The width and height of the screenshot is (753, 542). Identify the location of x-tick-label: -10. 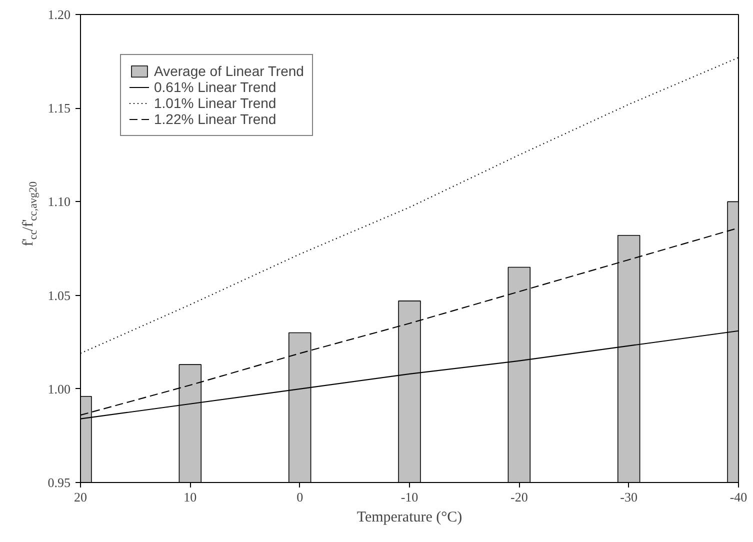
(409, 497).